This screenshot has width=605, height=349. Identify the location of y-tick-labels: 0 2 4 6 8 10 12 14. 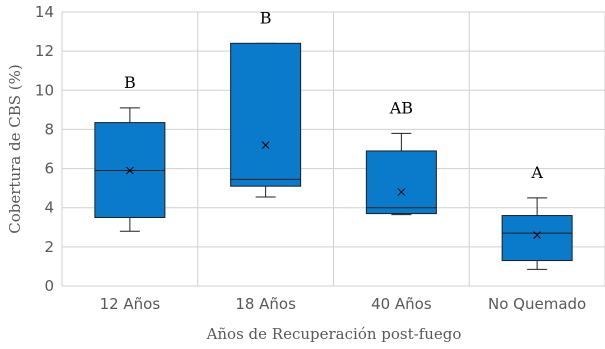
(44, 149).